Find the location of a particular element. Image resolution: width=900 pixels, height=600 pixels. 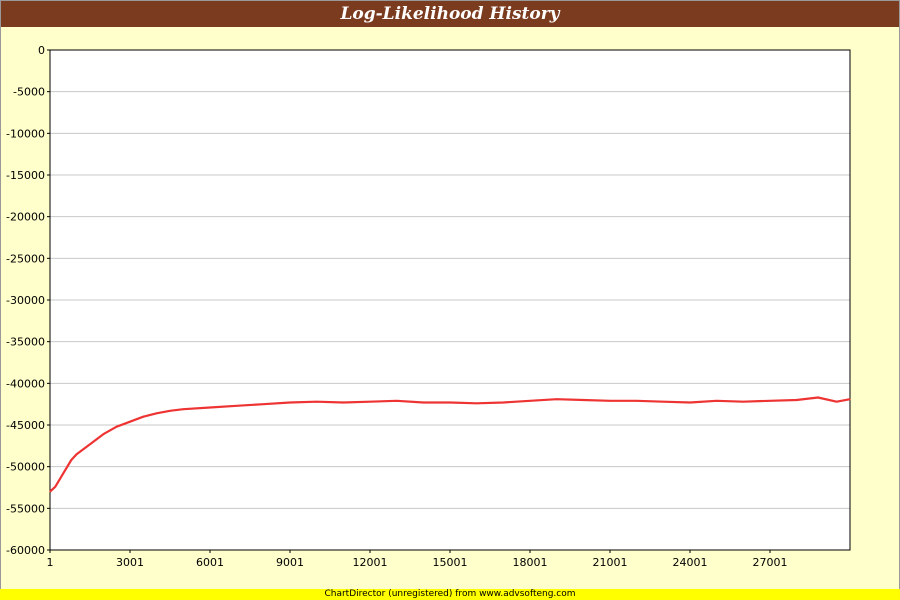

x-tick-label: 6001 is located at coordinates (210, 562).